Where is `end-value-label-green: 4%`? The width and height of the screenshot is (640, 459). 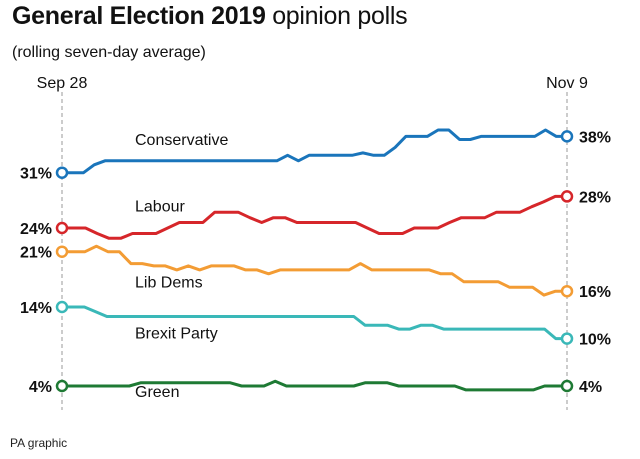 end-value-label-green: 4% is located at coordinates (590, 387).